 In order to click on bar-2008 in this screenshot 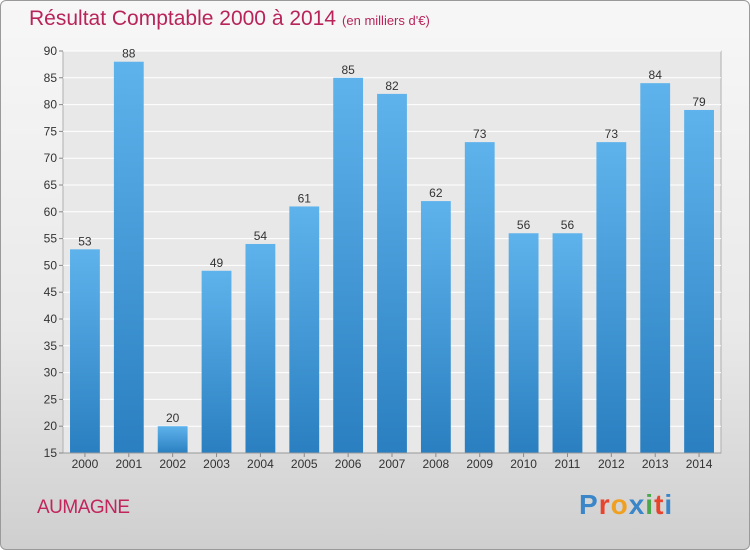, I will do `click(435, 327)`.